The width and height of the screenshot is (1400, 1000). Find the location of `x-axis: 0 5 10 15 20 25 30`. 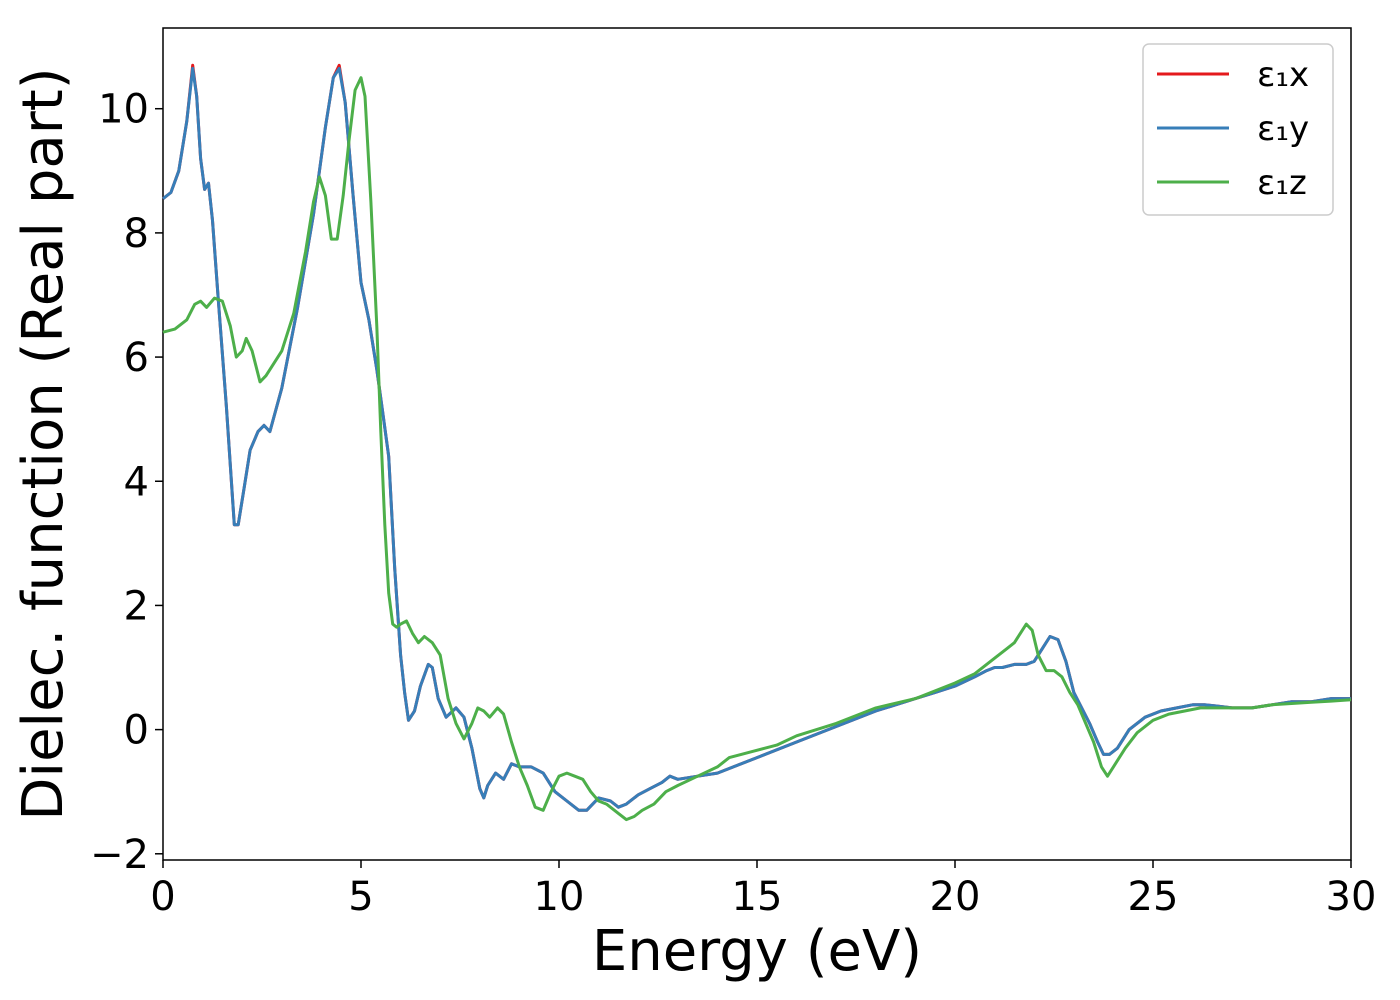

x-axis: 0 5 10 15 20 25 30 is located at coordinates (763, 890).